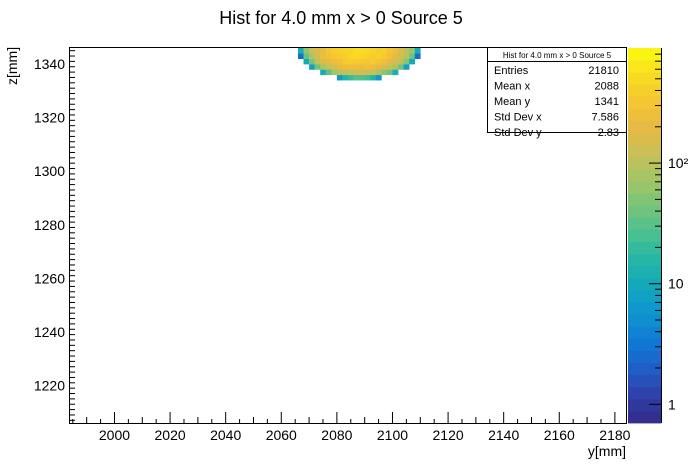 This screenshot has height=472, width=696. I want to click on stats-value: 21810, so click(603, 71).